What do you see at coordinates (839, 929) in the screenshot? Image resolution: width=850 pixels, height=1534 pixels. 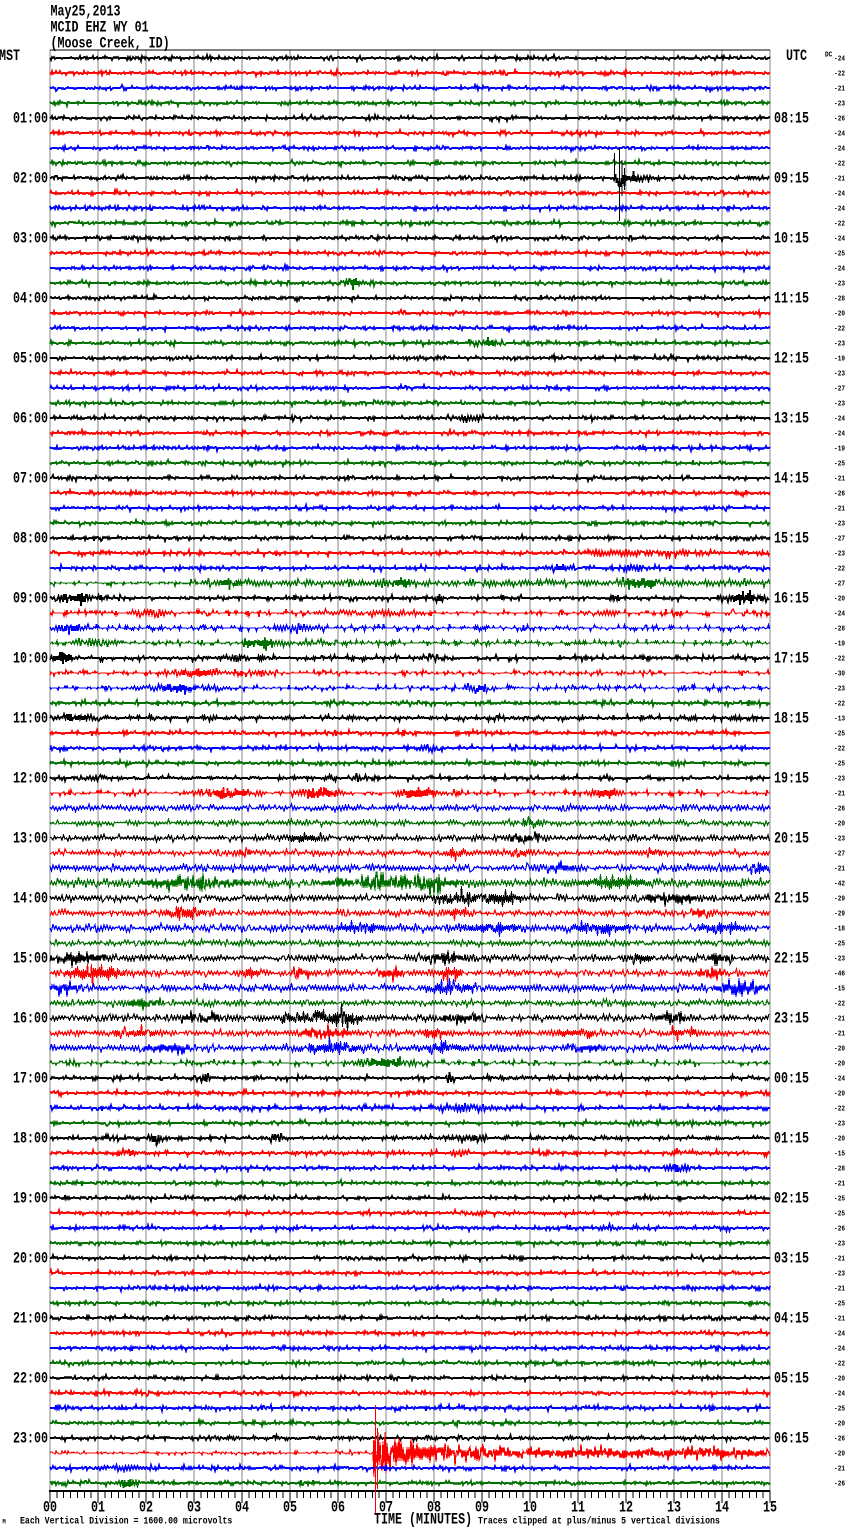 I see `svg-text: -18` at bounding box center [839, 929].